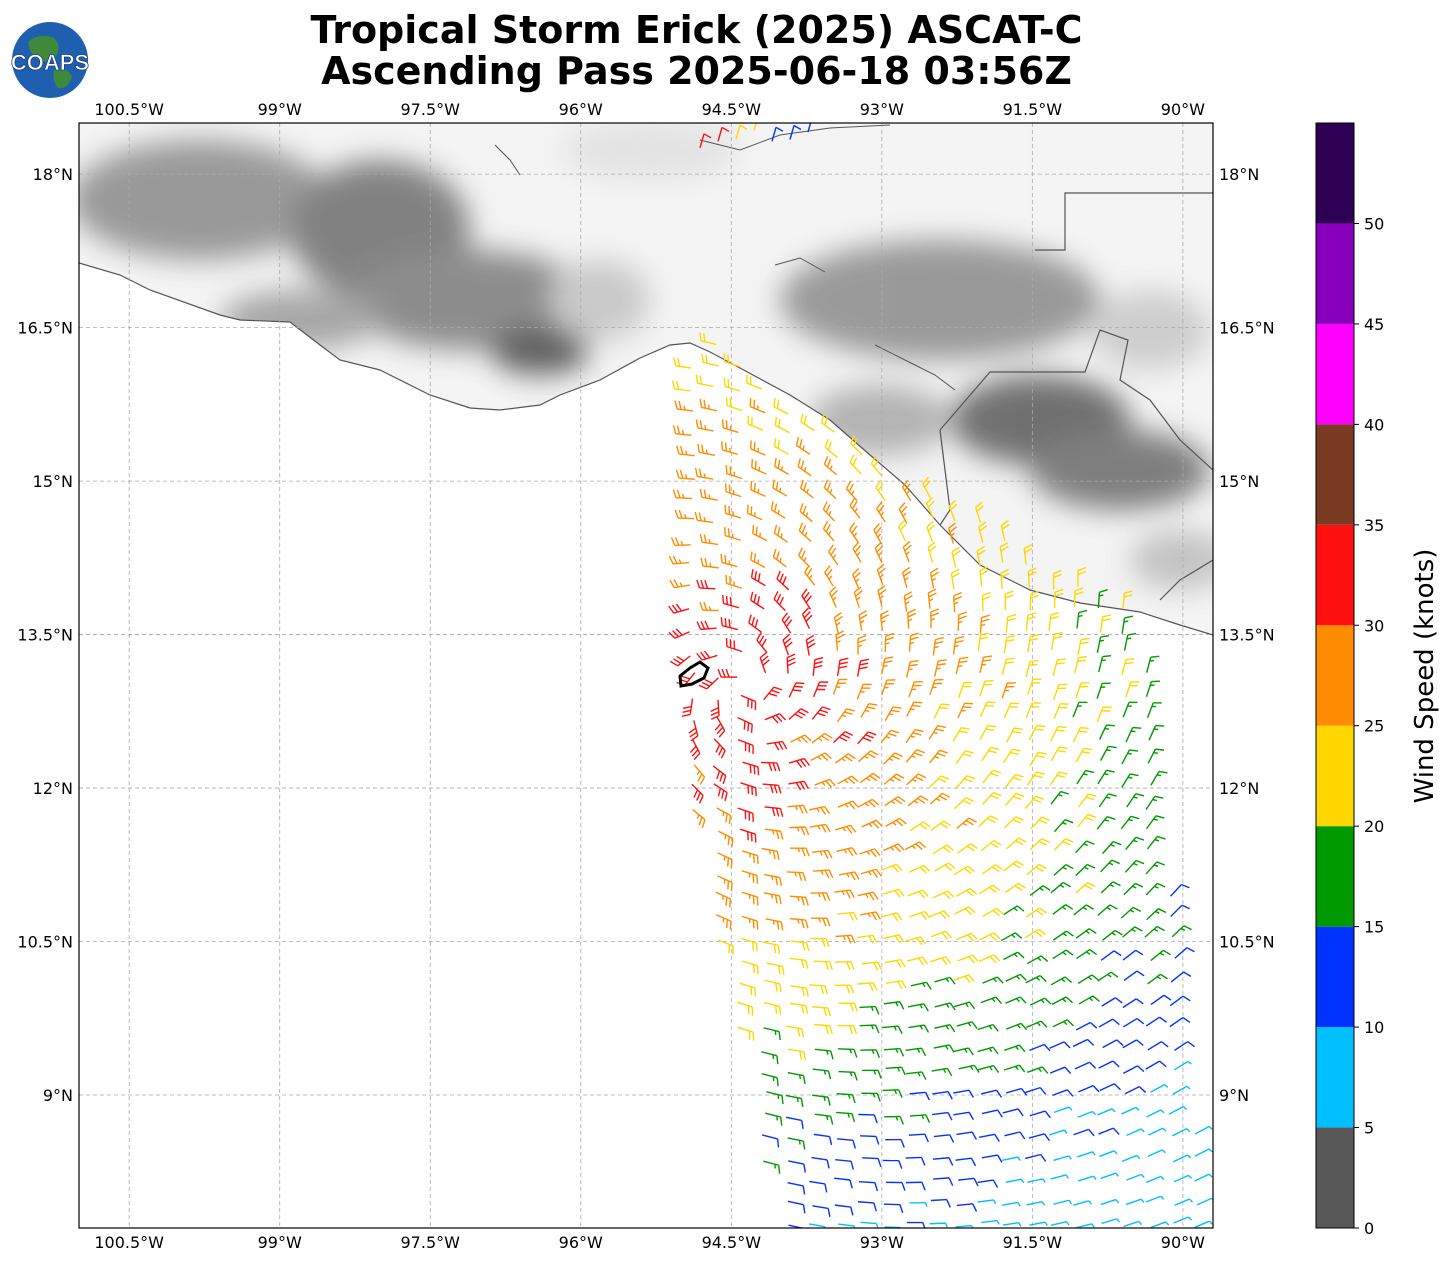 The image size is (1453, 1264). Describe the element at coordinates (129, 1242) in the screenshot. I see `lon-tick-label-bottom: 100.5°W` at that location.